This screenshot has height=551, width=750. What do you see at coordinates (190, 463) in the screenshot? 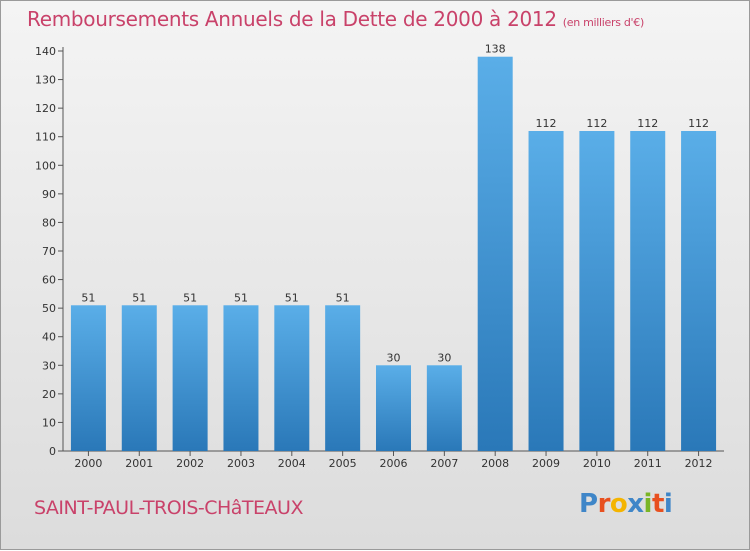
I see `x-tick-label: 2002` at bounding box center [190, 463].